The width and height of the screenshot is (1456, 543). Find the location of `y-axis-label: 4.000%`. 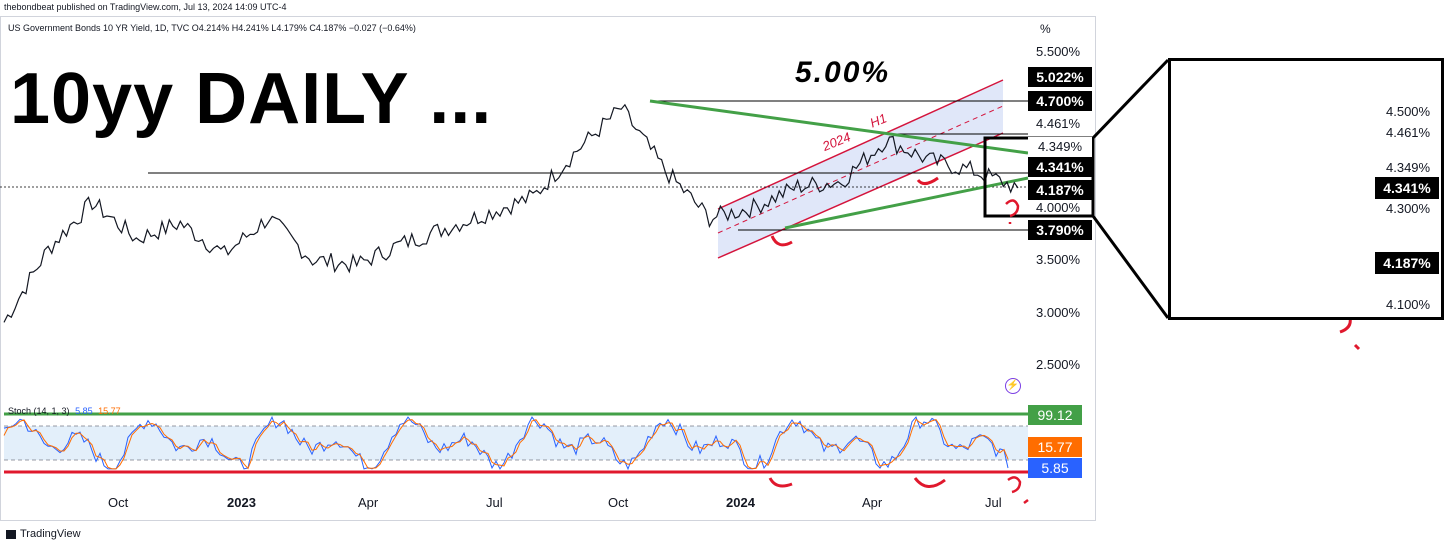

y-axis-label: 4.000% is located at coordinates (1058, 207).